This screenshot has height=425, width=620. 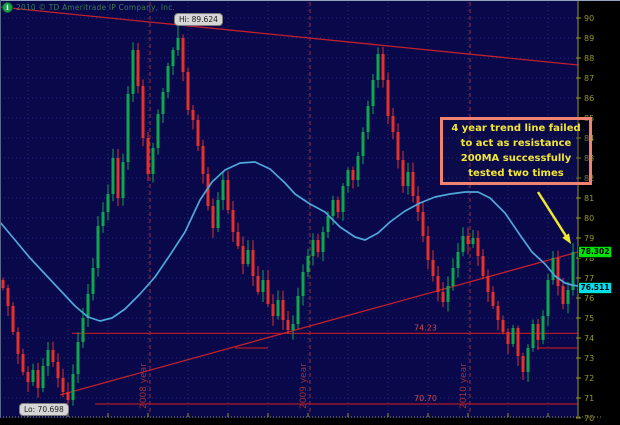 What do you see at coordinates (553, 217) in the screenshot?
I see `annotation-arrow` at bounding box center [553, 217].